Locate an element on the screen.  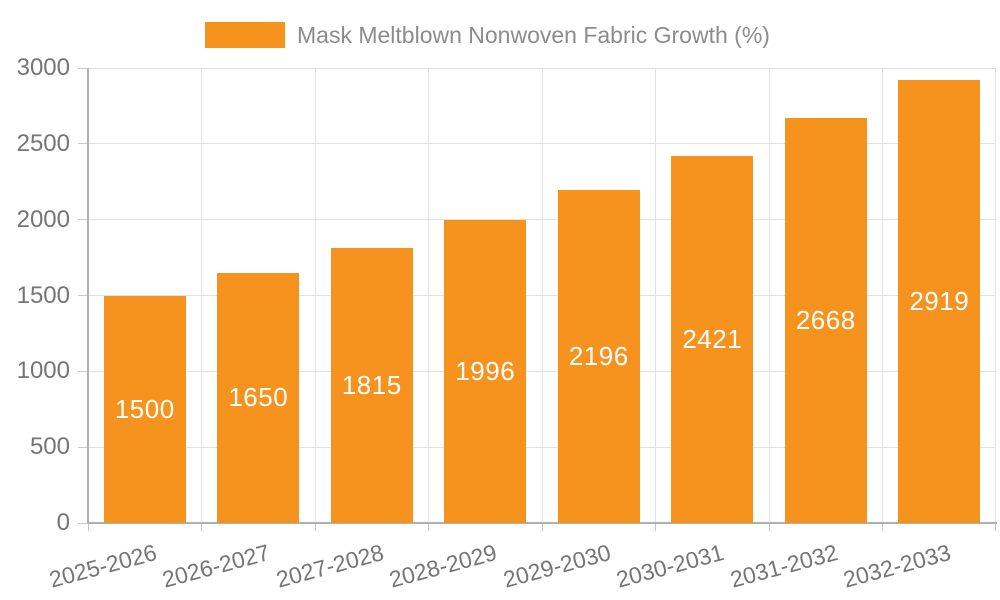
legend-swatch-icon is located at coordinates (245, 35).